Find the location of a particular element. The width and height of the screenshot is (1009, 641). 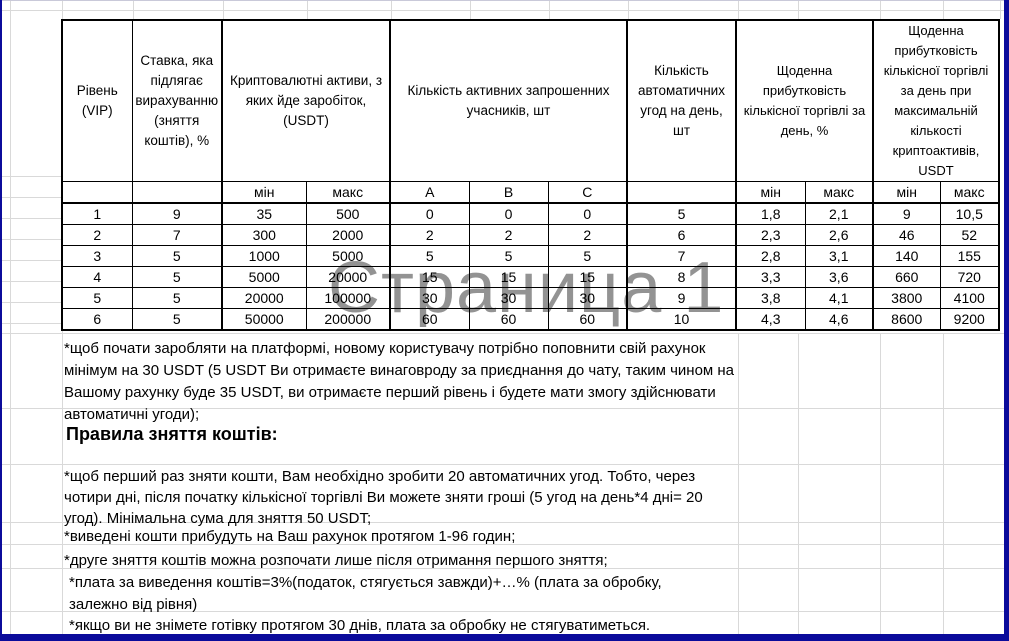

table-cell: 52 is located at coordinates (969, 235).